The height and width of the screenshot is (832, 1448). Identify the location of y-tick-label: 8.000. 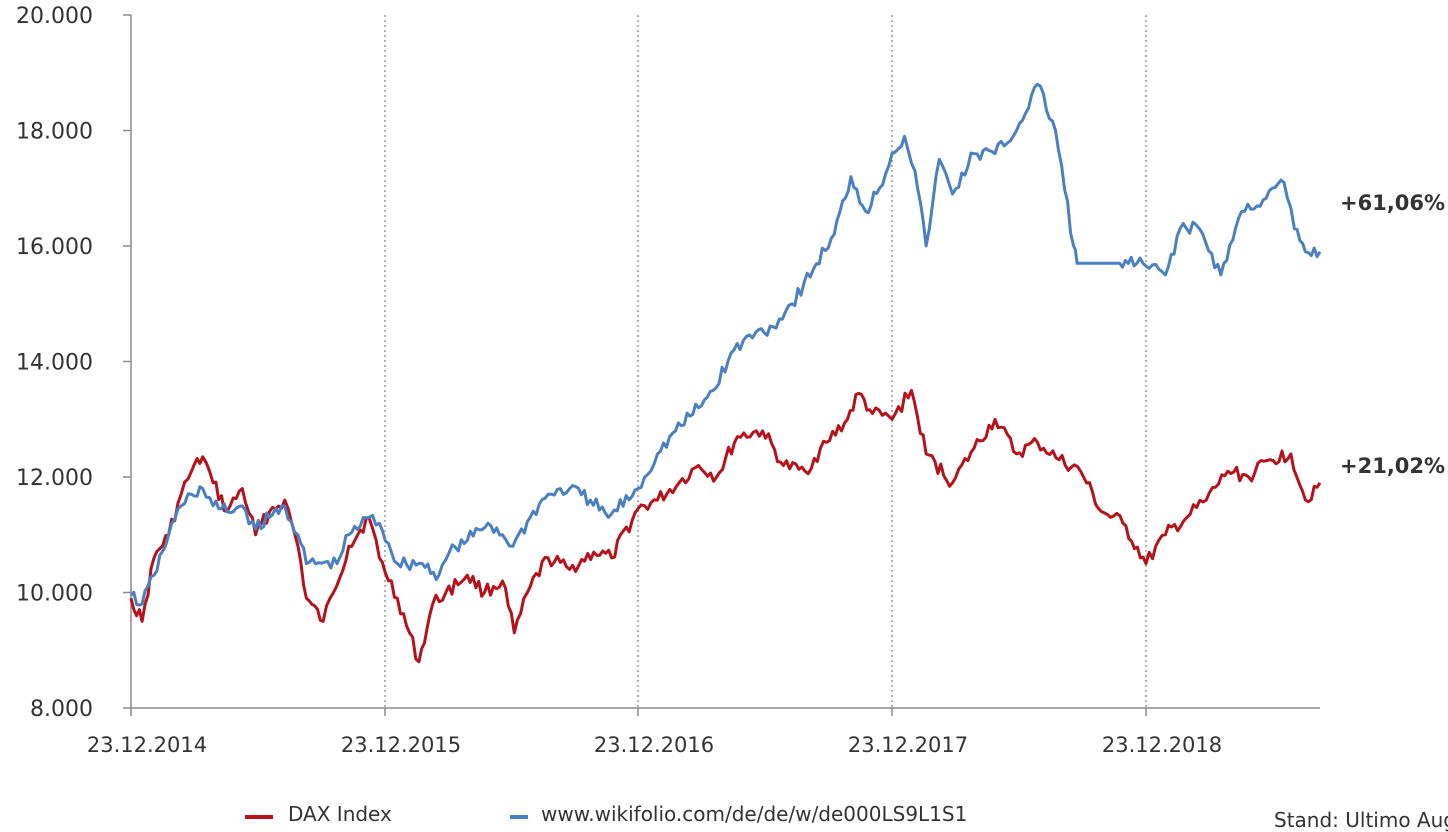
(61, 709).